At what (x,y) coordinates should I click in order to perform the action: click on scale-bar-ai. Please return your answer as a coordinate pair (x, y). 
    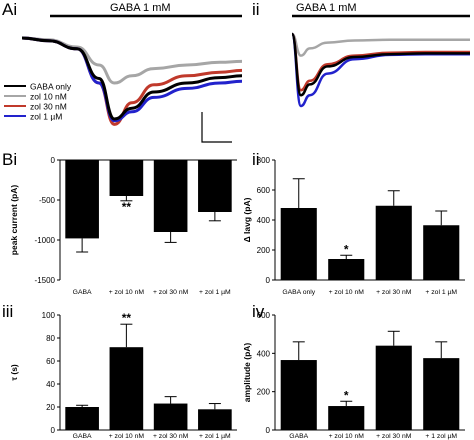
    Looking at the image, I should click on (216, 127).